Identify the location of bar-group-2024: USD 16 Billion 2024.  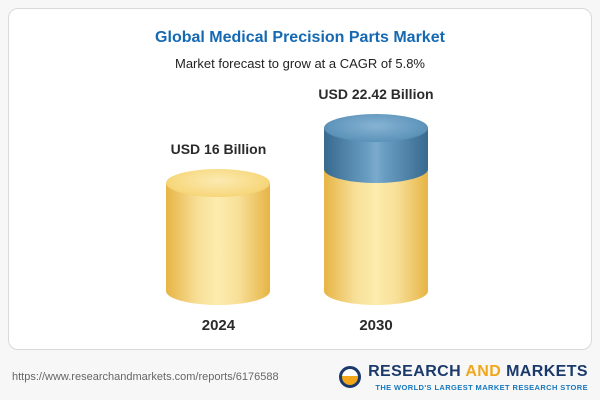
(218, 238).